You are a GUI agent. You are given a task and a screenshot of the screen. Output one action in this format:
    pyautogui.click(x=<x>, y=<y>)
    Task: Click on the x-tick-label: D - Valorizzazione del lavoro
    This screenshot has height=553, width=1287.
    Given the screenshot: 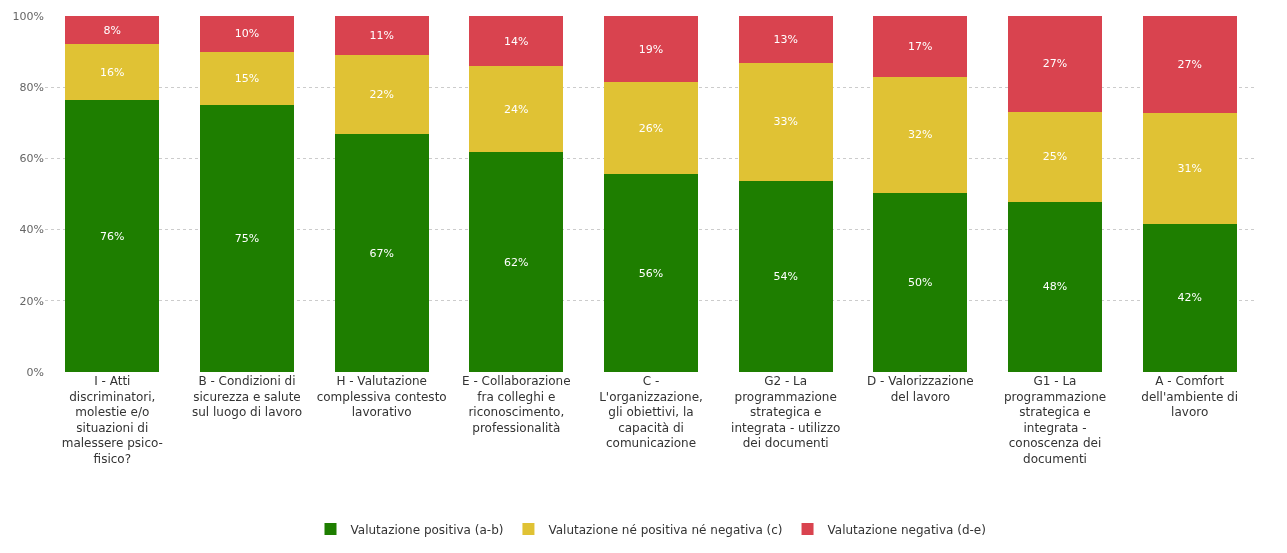 What is the action you would take?
    pyautogui.click(x=920, y=389)
    